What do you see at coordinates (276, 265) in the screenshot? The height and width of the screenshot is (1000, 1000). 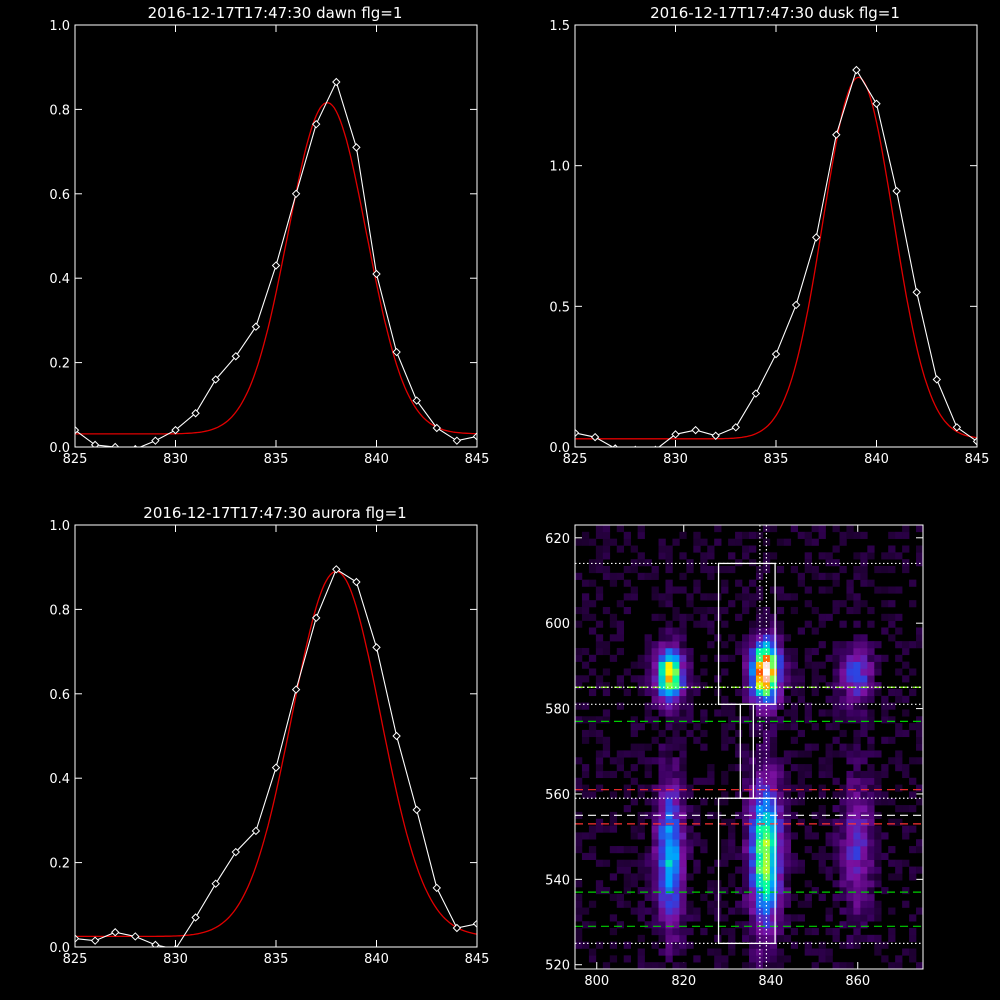 I see `dawn-data-point` at bounding box center [276, 265].